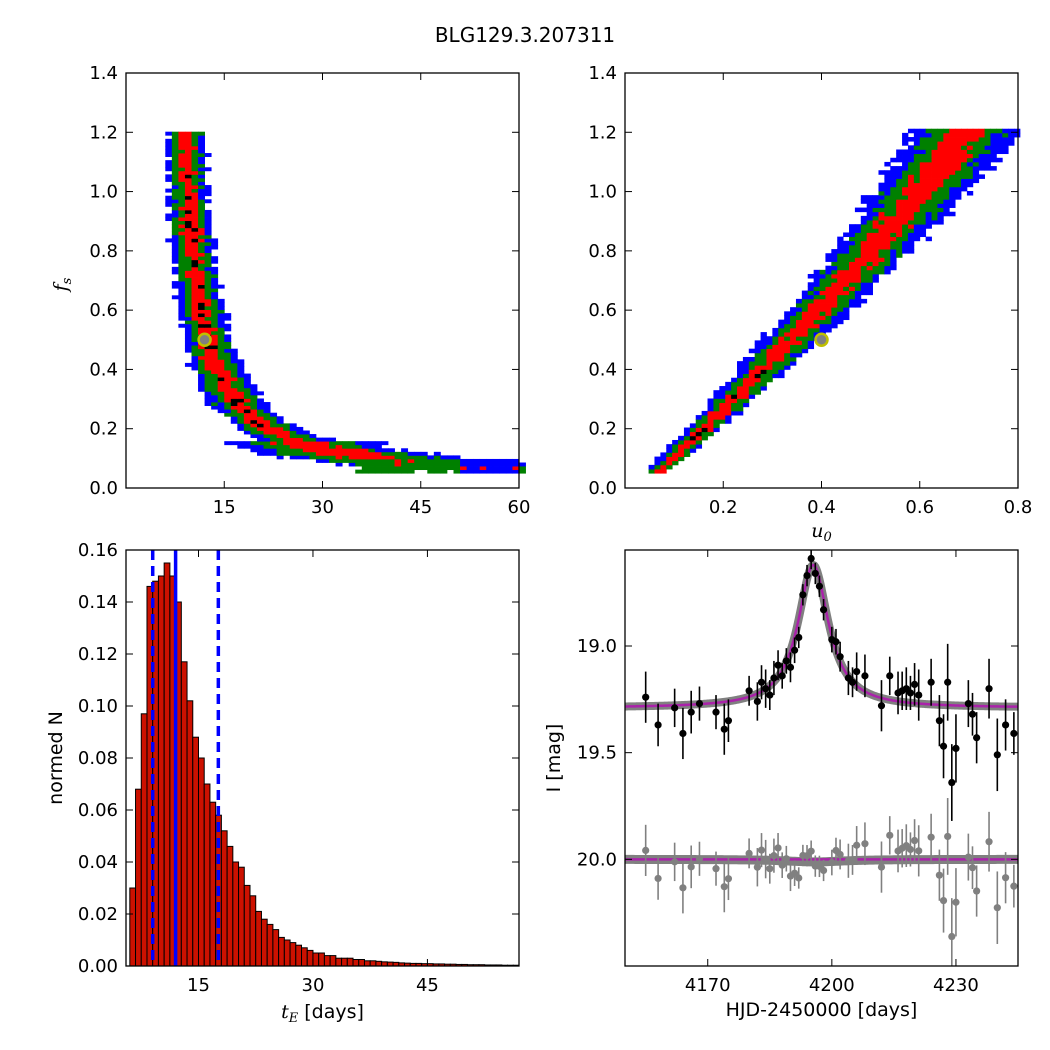 This screenshot has height=1050, width=1050. Describe the element at coordinates (602, 488) in the screenshot. I see `y-tick-label: 0.0` at that location.